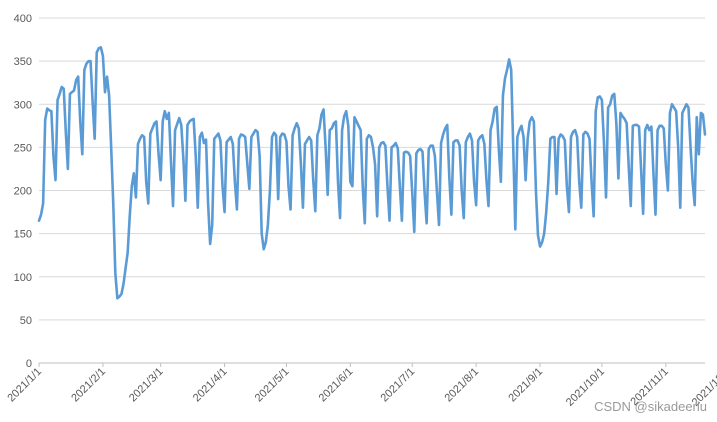 This screenshot has height=422, width=717. What do you see at coordinates (29, 364) in the screenshot?
I see `y-tick-label: 0` at bounding box center [29, 364].